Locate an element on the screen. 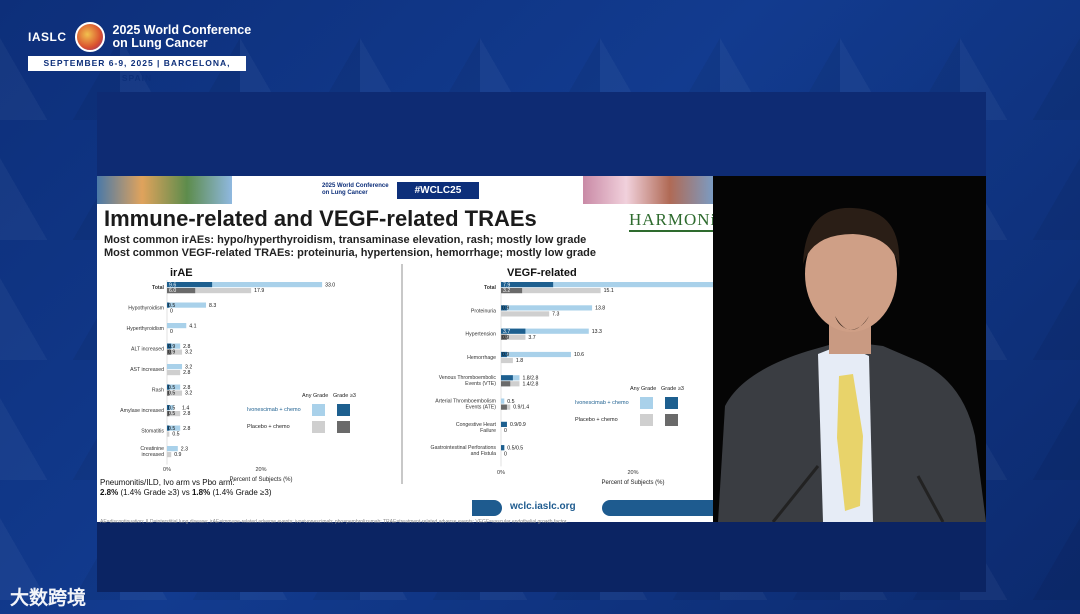 The image size is (1080, 614). speaker-video is located at coordinates (849, 349).